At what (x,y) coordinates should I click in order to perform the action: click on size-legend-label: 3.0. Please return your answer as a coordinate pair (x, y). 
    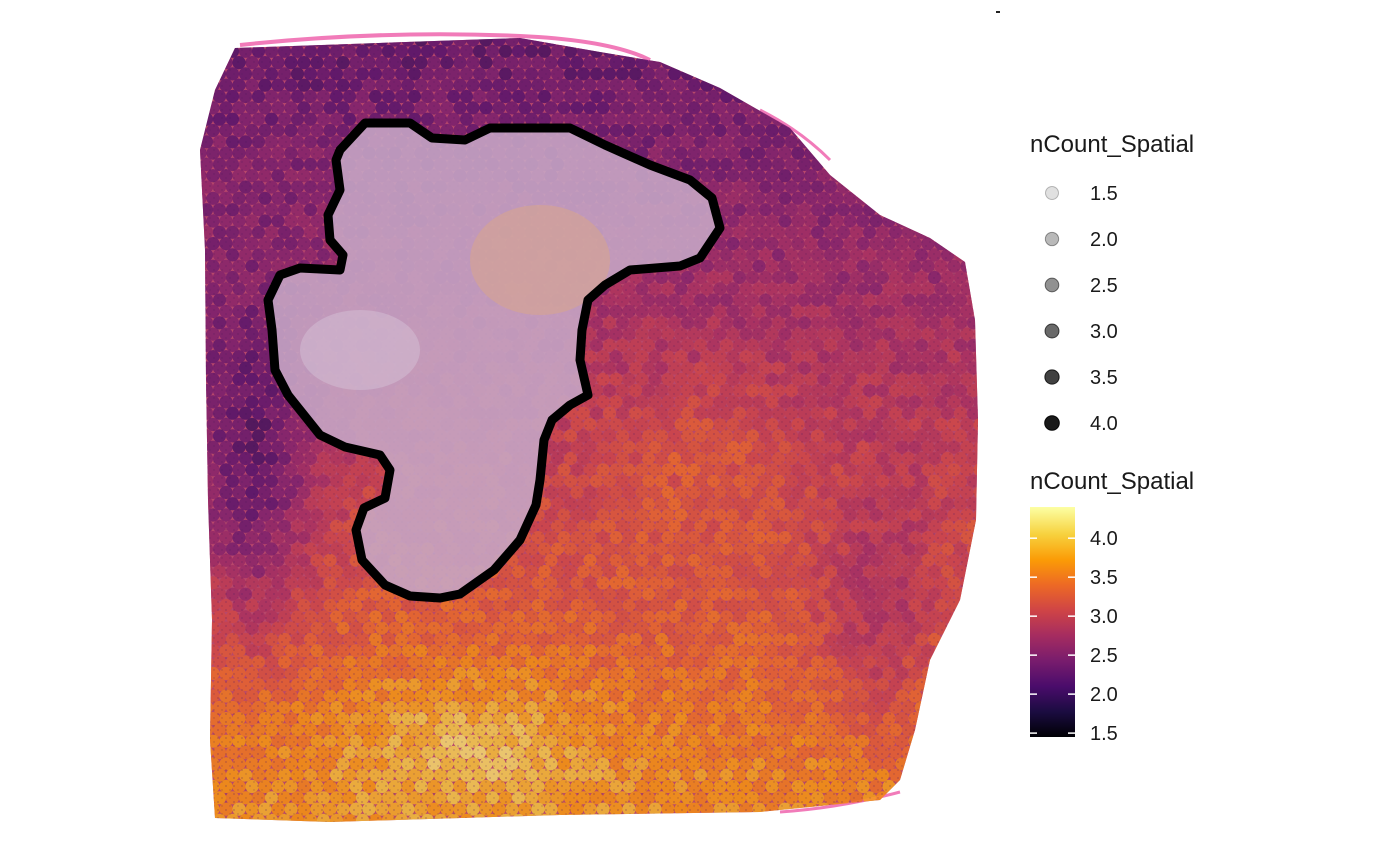
    Looking at the image, I should click on (1104, 332).